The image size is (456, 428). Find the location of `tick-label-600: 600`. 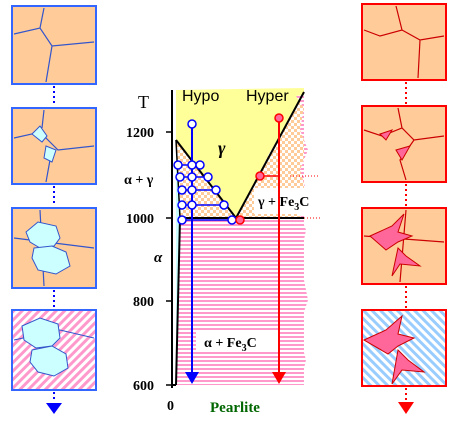

tick-label-600: 600 is located at coordinates (143, 386).